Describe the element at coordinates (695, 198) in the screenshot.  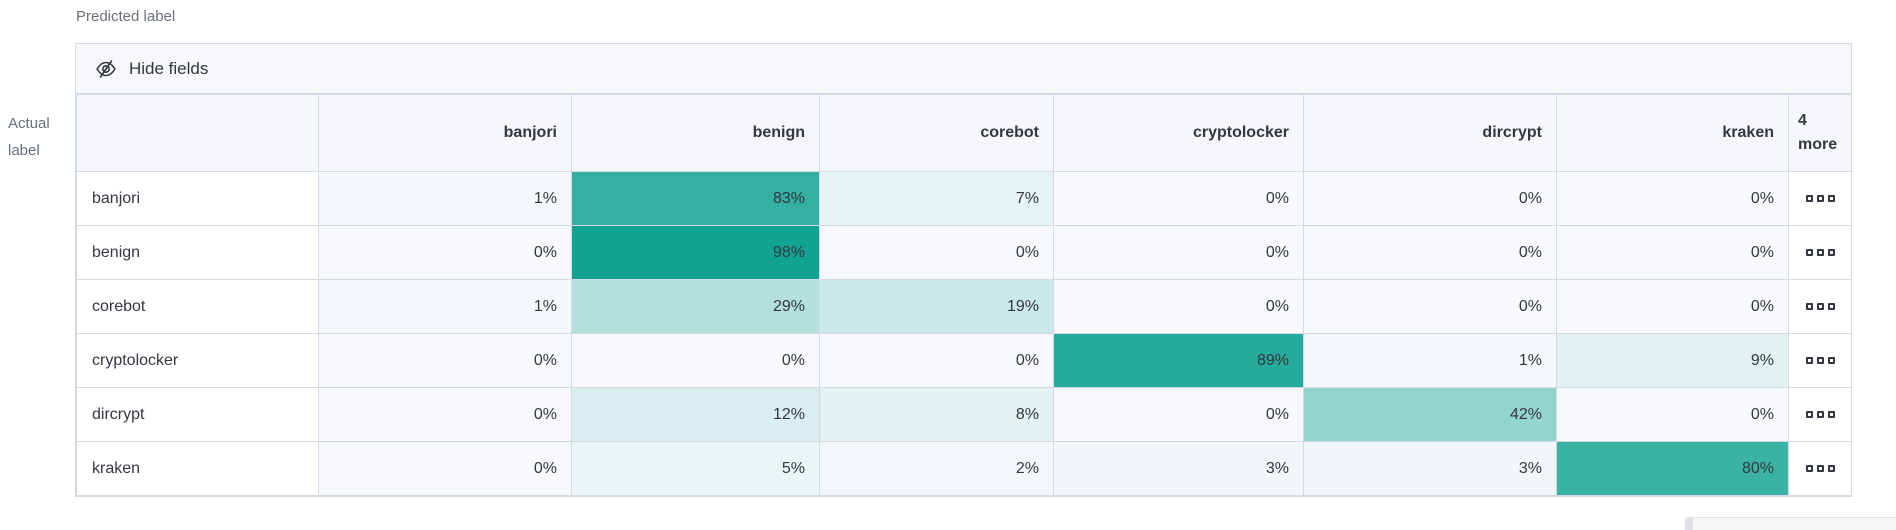
I see `matrix-cell: 83%` at that location.